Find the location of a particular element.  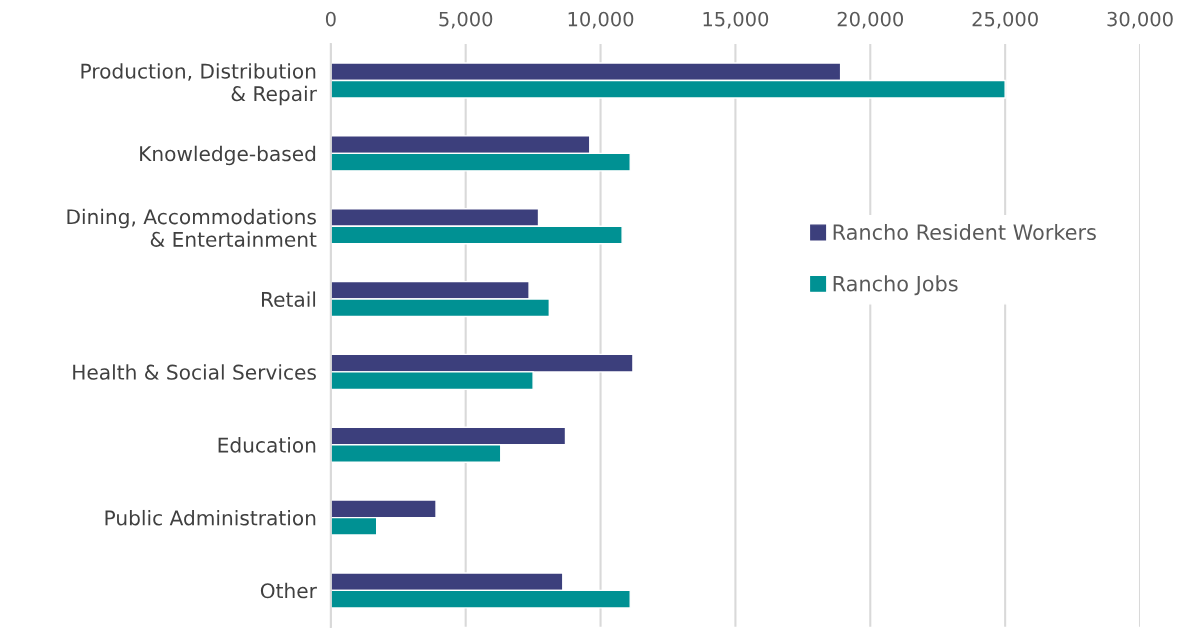

y-tick-label: Education is located at coordinates (267, 445).